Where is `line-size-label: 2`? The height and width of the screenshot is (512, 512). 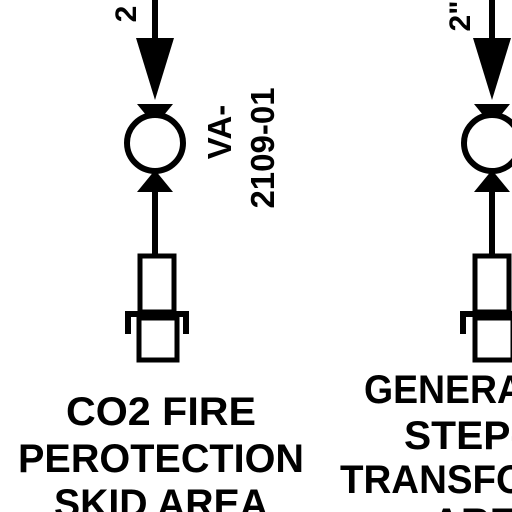 line-size-label: 2 is located at coordinates (126, 14).